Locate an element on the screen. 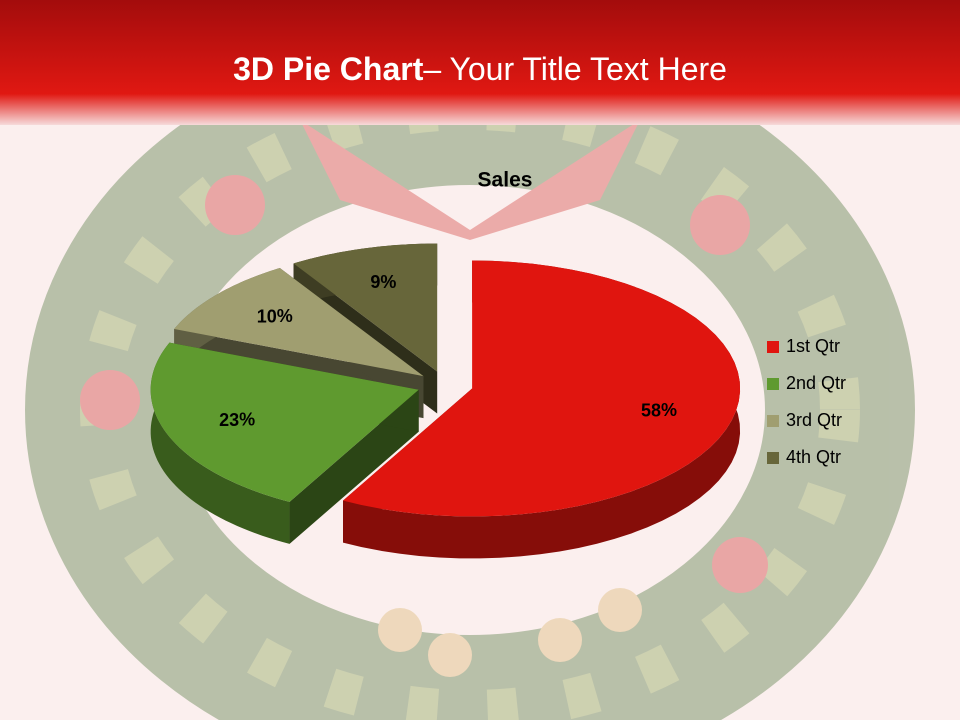 The image size is (960, 725). data-label: 23% is located at coordinates (237, 420).